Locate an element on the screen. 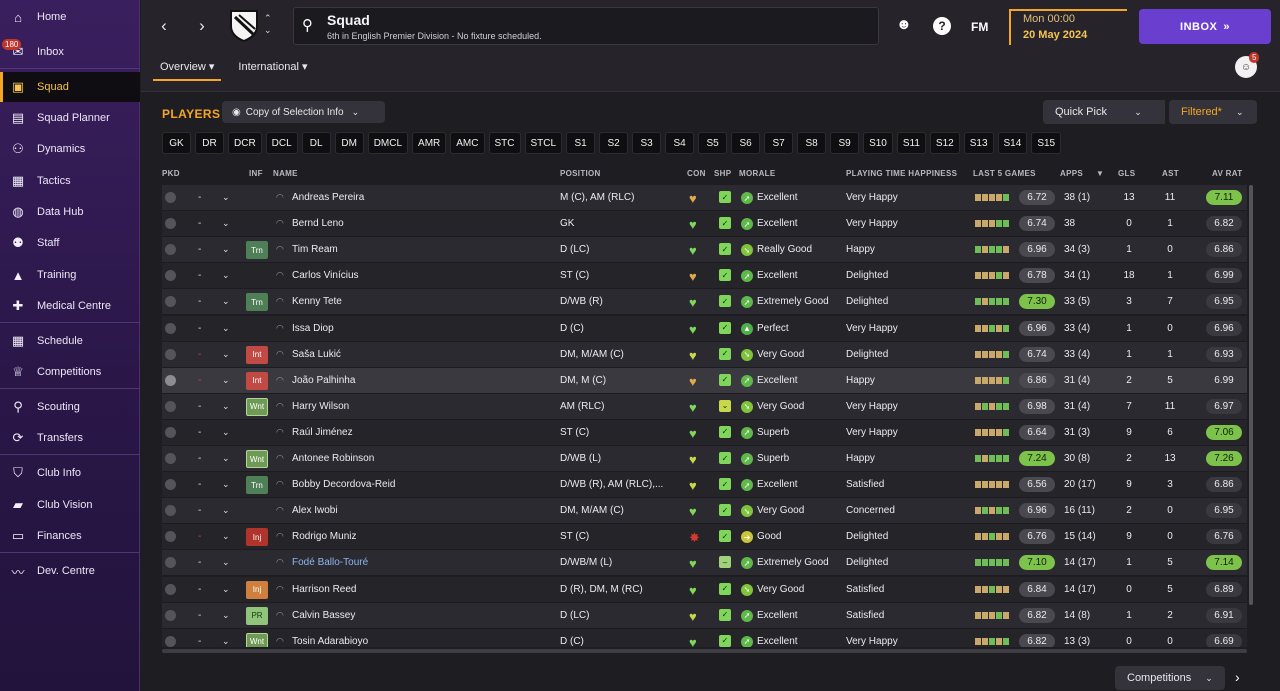 The image size is (1280, 691). sidebar-item-inbox: ✉ Inbox 180 is located at coordinates (70, 52).